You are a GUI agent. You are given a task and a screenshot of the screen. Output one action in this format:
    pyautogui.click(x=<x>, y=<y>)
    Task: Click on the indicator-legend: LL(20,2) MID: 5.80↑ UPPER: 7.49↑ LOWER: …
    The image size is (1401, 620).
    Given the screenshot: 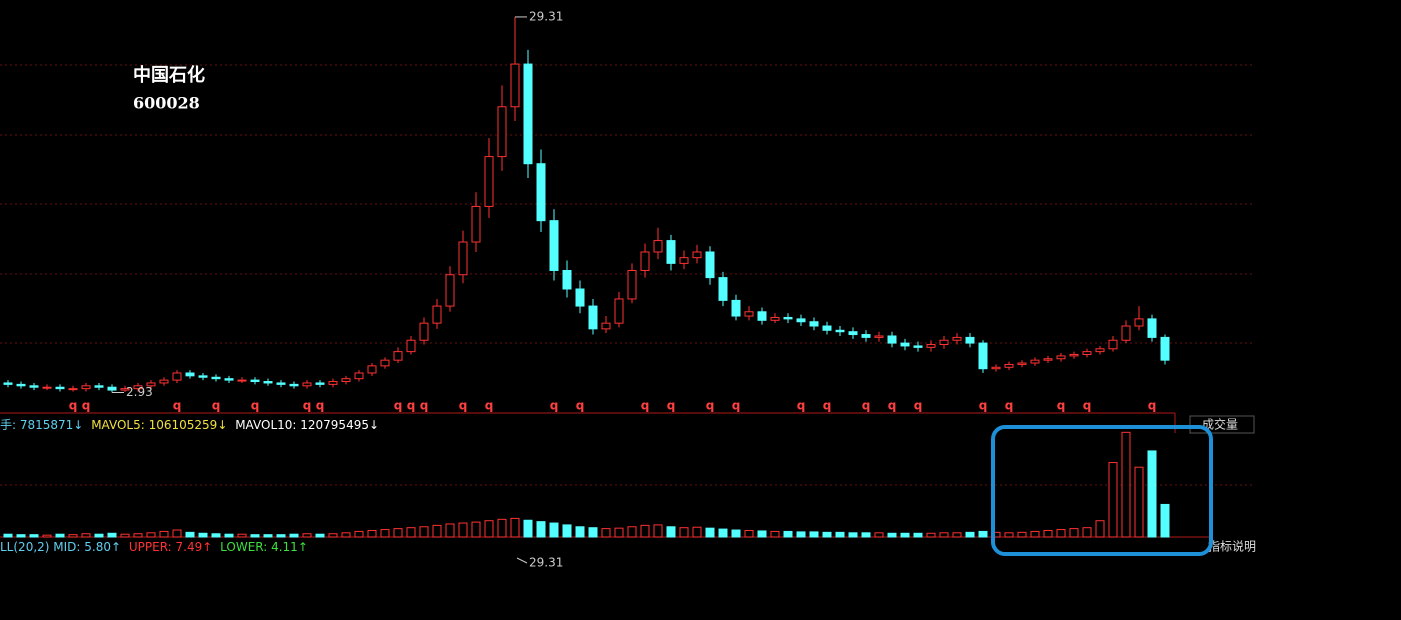 What is the action you would take?
    pyautogui.click(x=154, y=547)
    